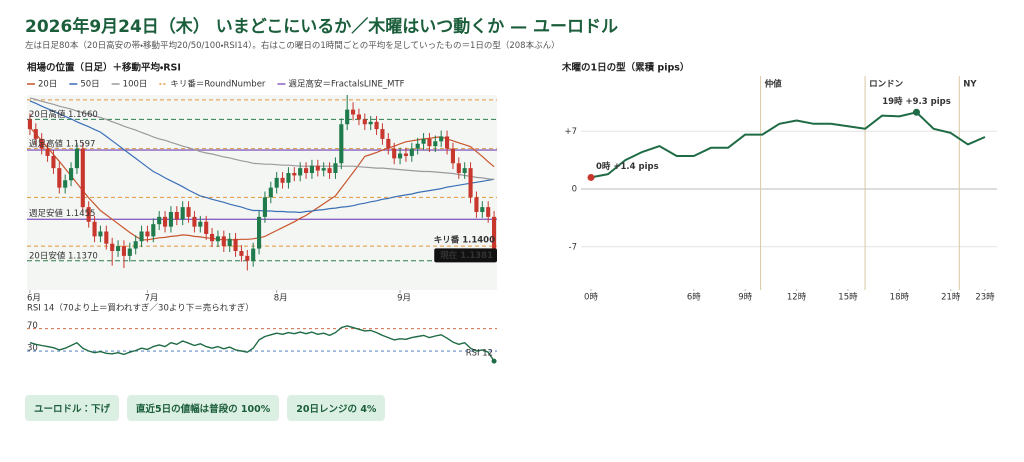  I want to click on x-tick-label: 21時, so click(951, 298).